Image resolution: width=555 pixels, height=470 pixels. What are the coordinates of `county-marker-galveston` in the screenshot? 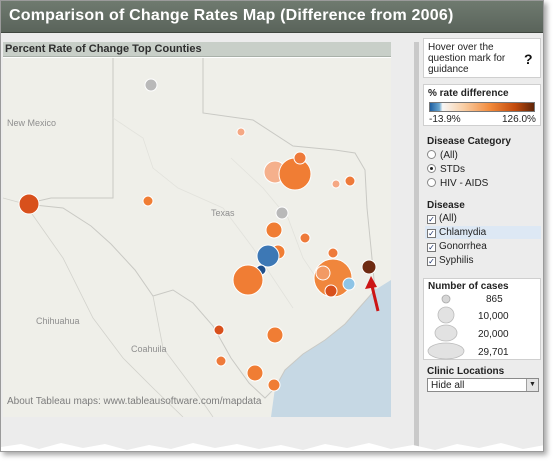 It's located at (349, 284).